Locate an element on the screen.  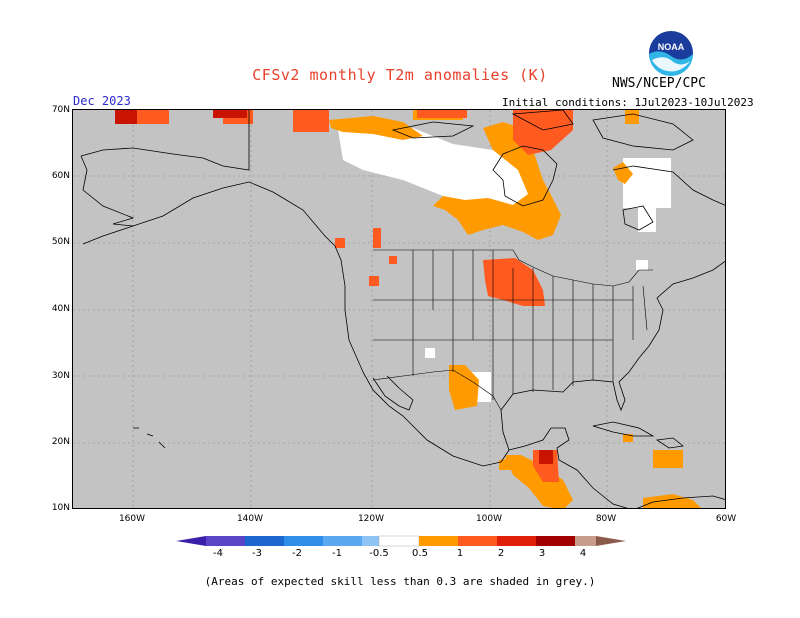
svg-text: NOAA is located at coordinates (671, 47).